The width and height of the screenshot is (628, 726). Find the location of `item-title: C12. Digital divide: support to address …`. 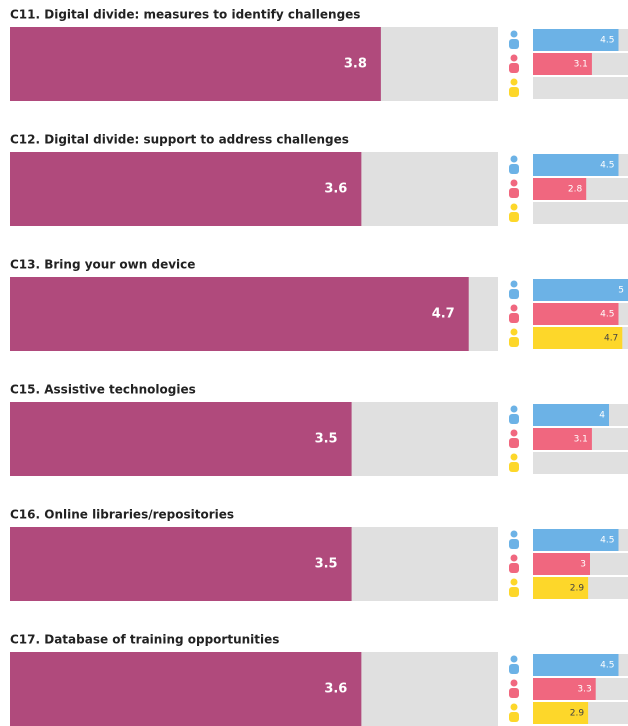

item-title: C12. Digital divide: support to address … is located at coordinates (179, 140).